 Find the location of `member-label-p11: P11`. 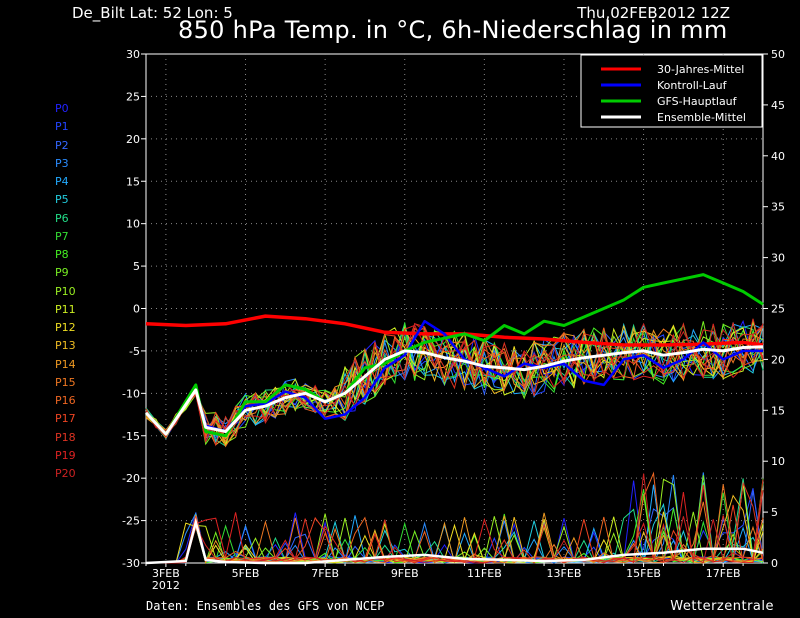

member-label-p11: P11 is located at coordinates (65, 309).